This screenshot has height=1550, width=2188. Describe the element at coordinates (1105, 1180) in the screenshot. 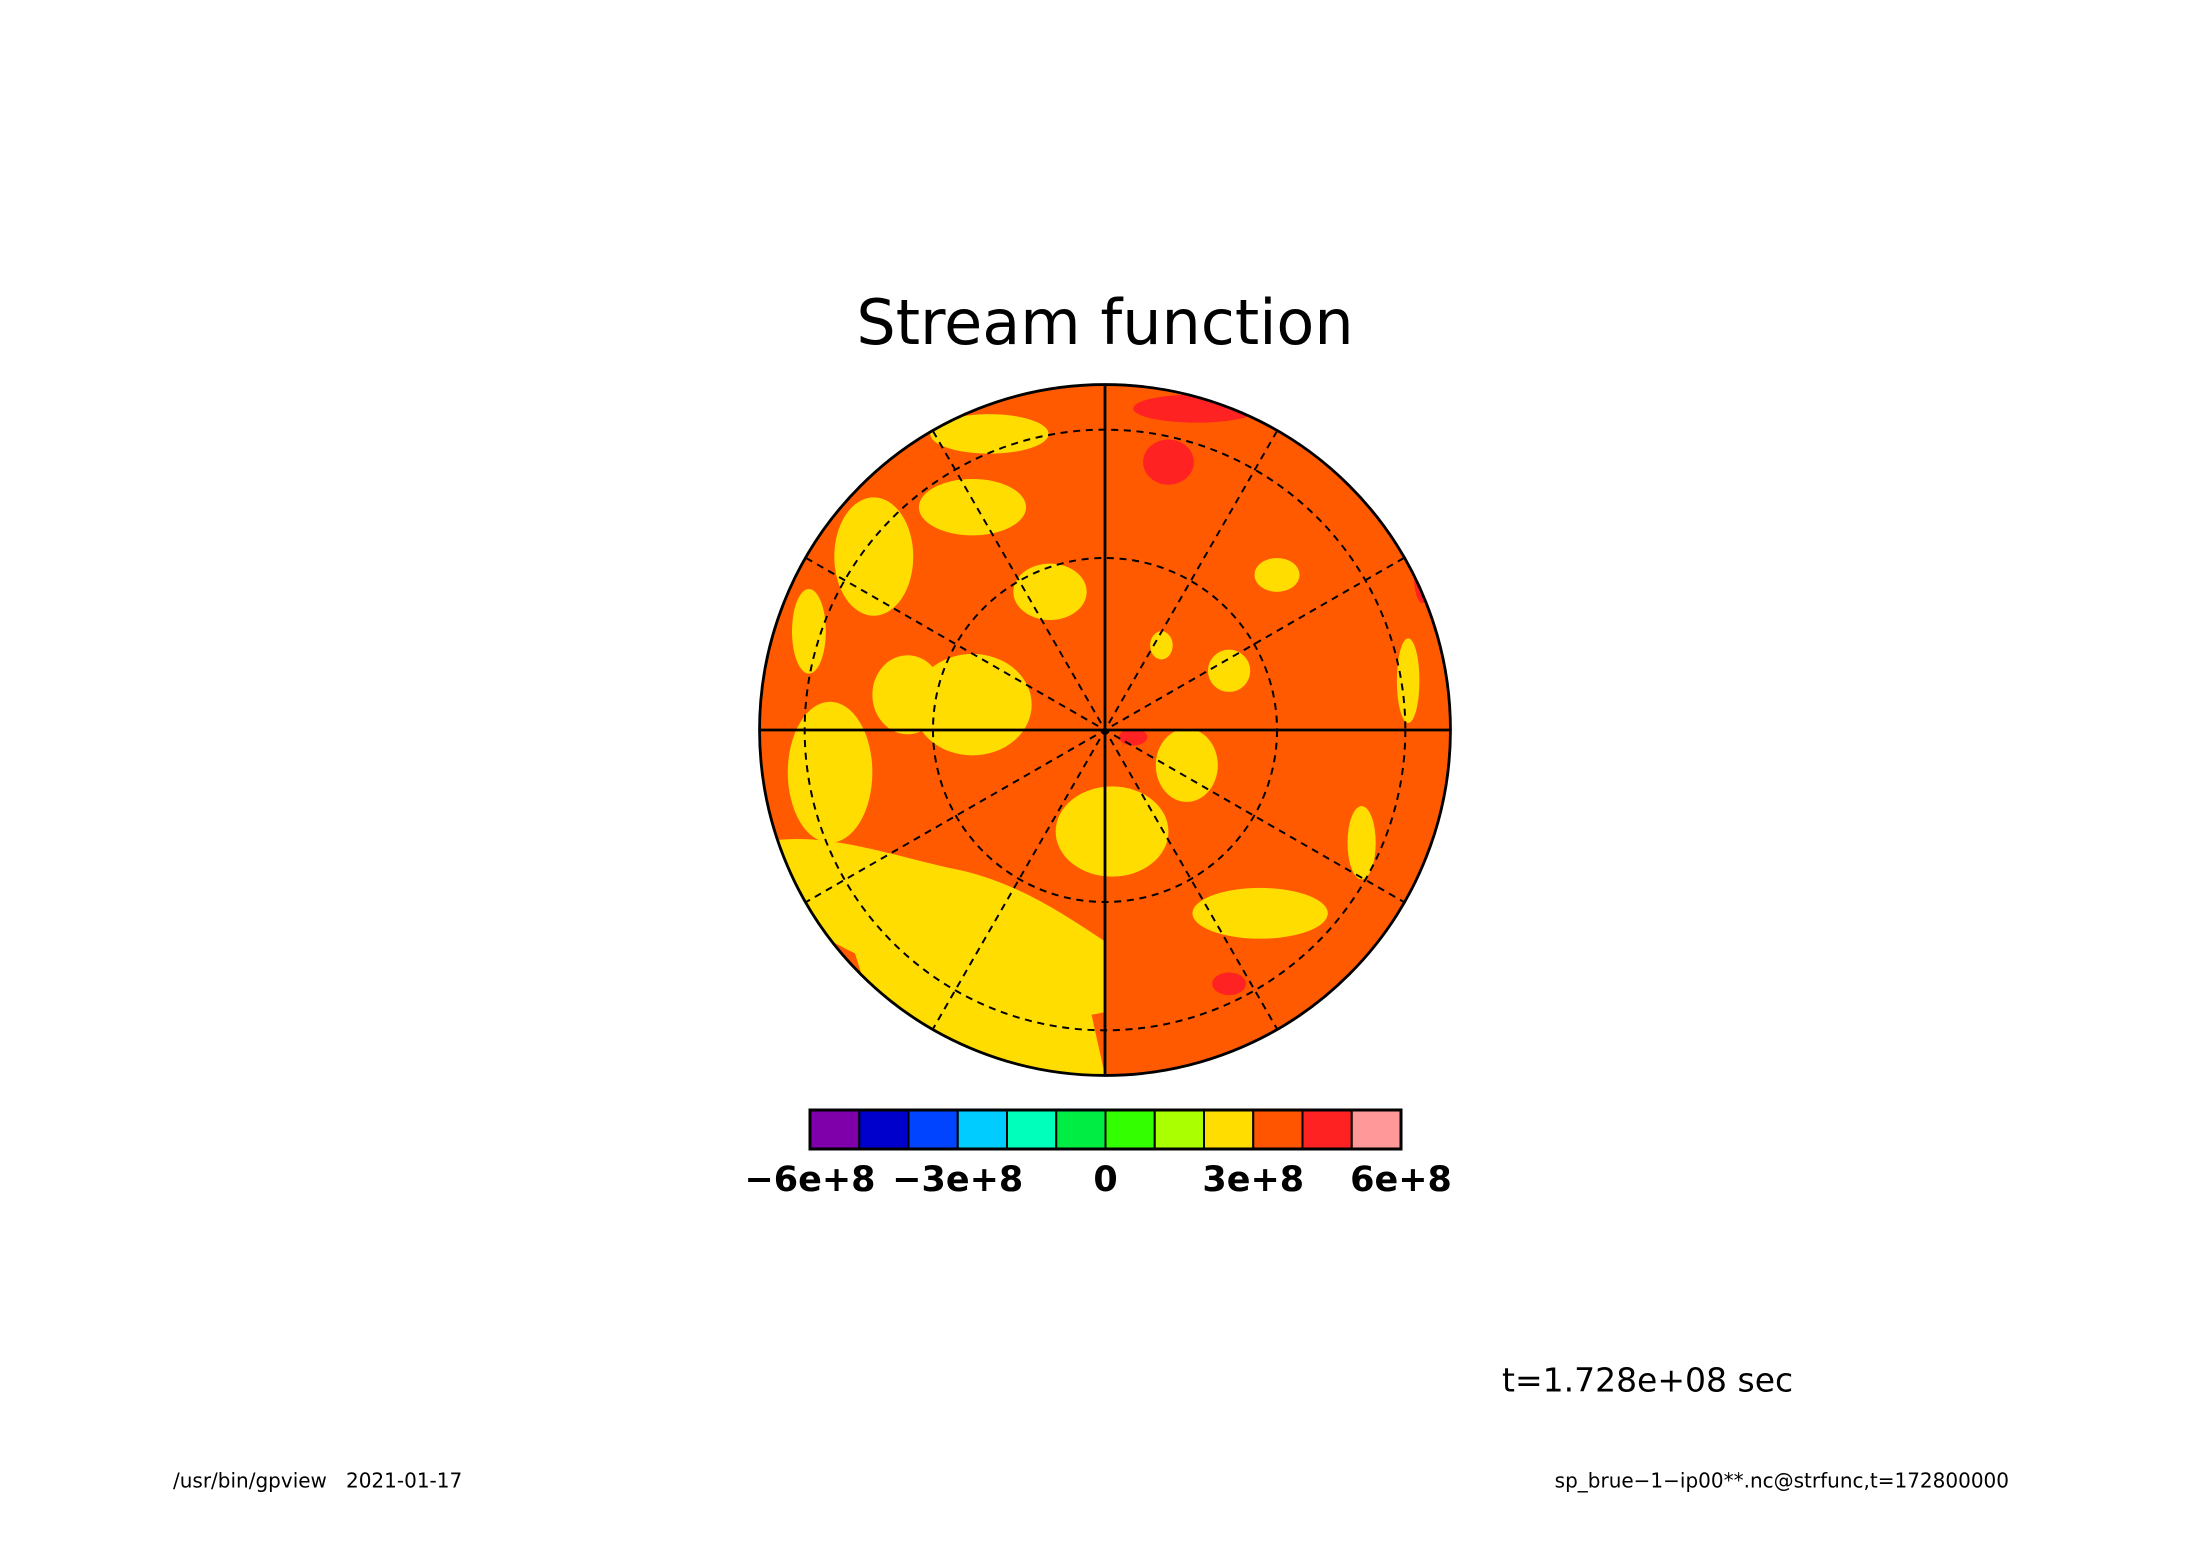

I see `colorbar-tick-label: 0` at that location.